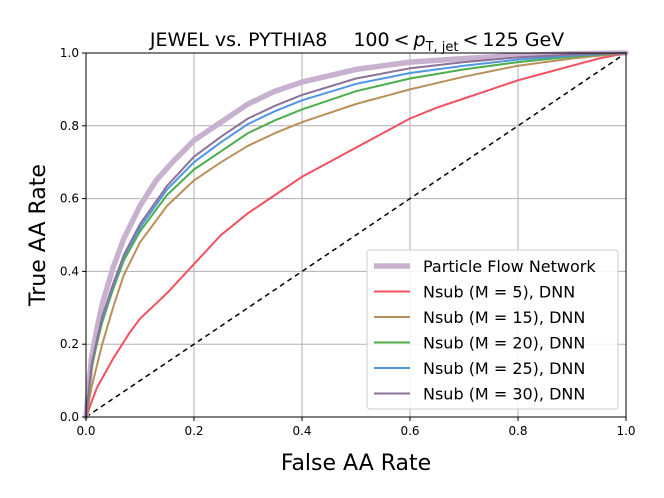 The height and width of the screenshot is (498, 664). Describe the element at coordinates (356, 427) in the screenshot. I see `x-axis-ticks: 0.0 0.2 0.4 0.6 0.8 1.0` at that location.